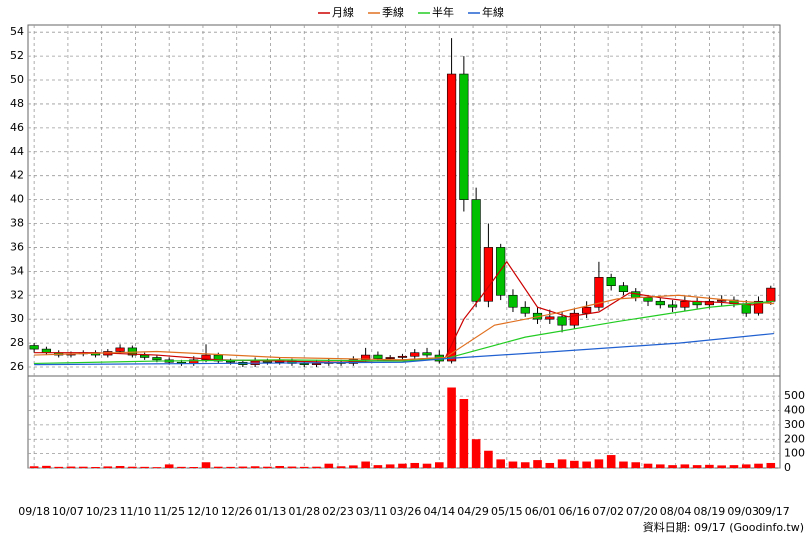 The image size is (808, 544). I want to click on y-tick-label: 42, so click(17, 175).